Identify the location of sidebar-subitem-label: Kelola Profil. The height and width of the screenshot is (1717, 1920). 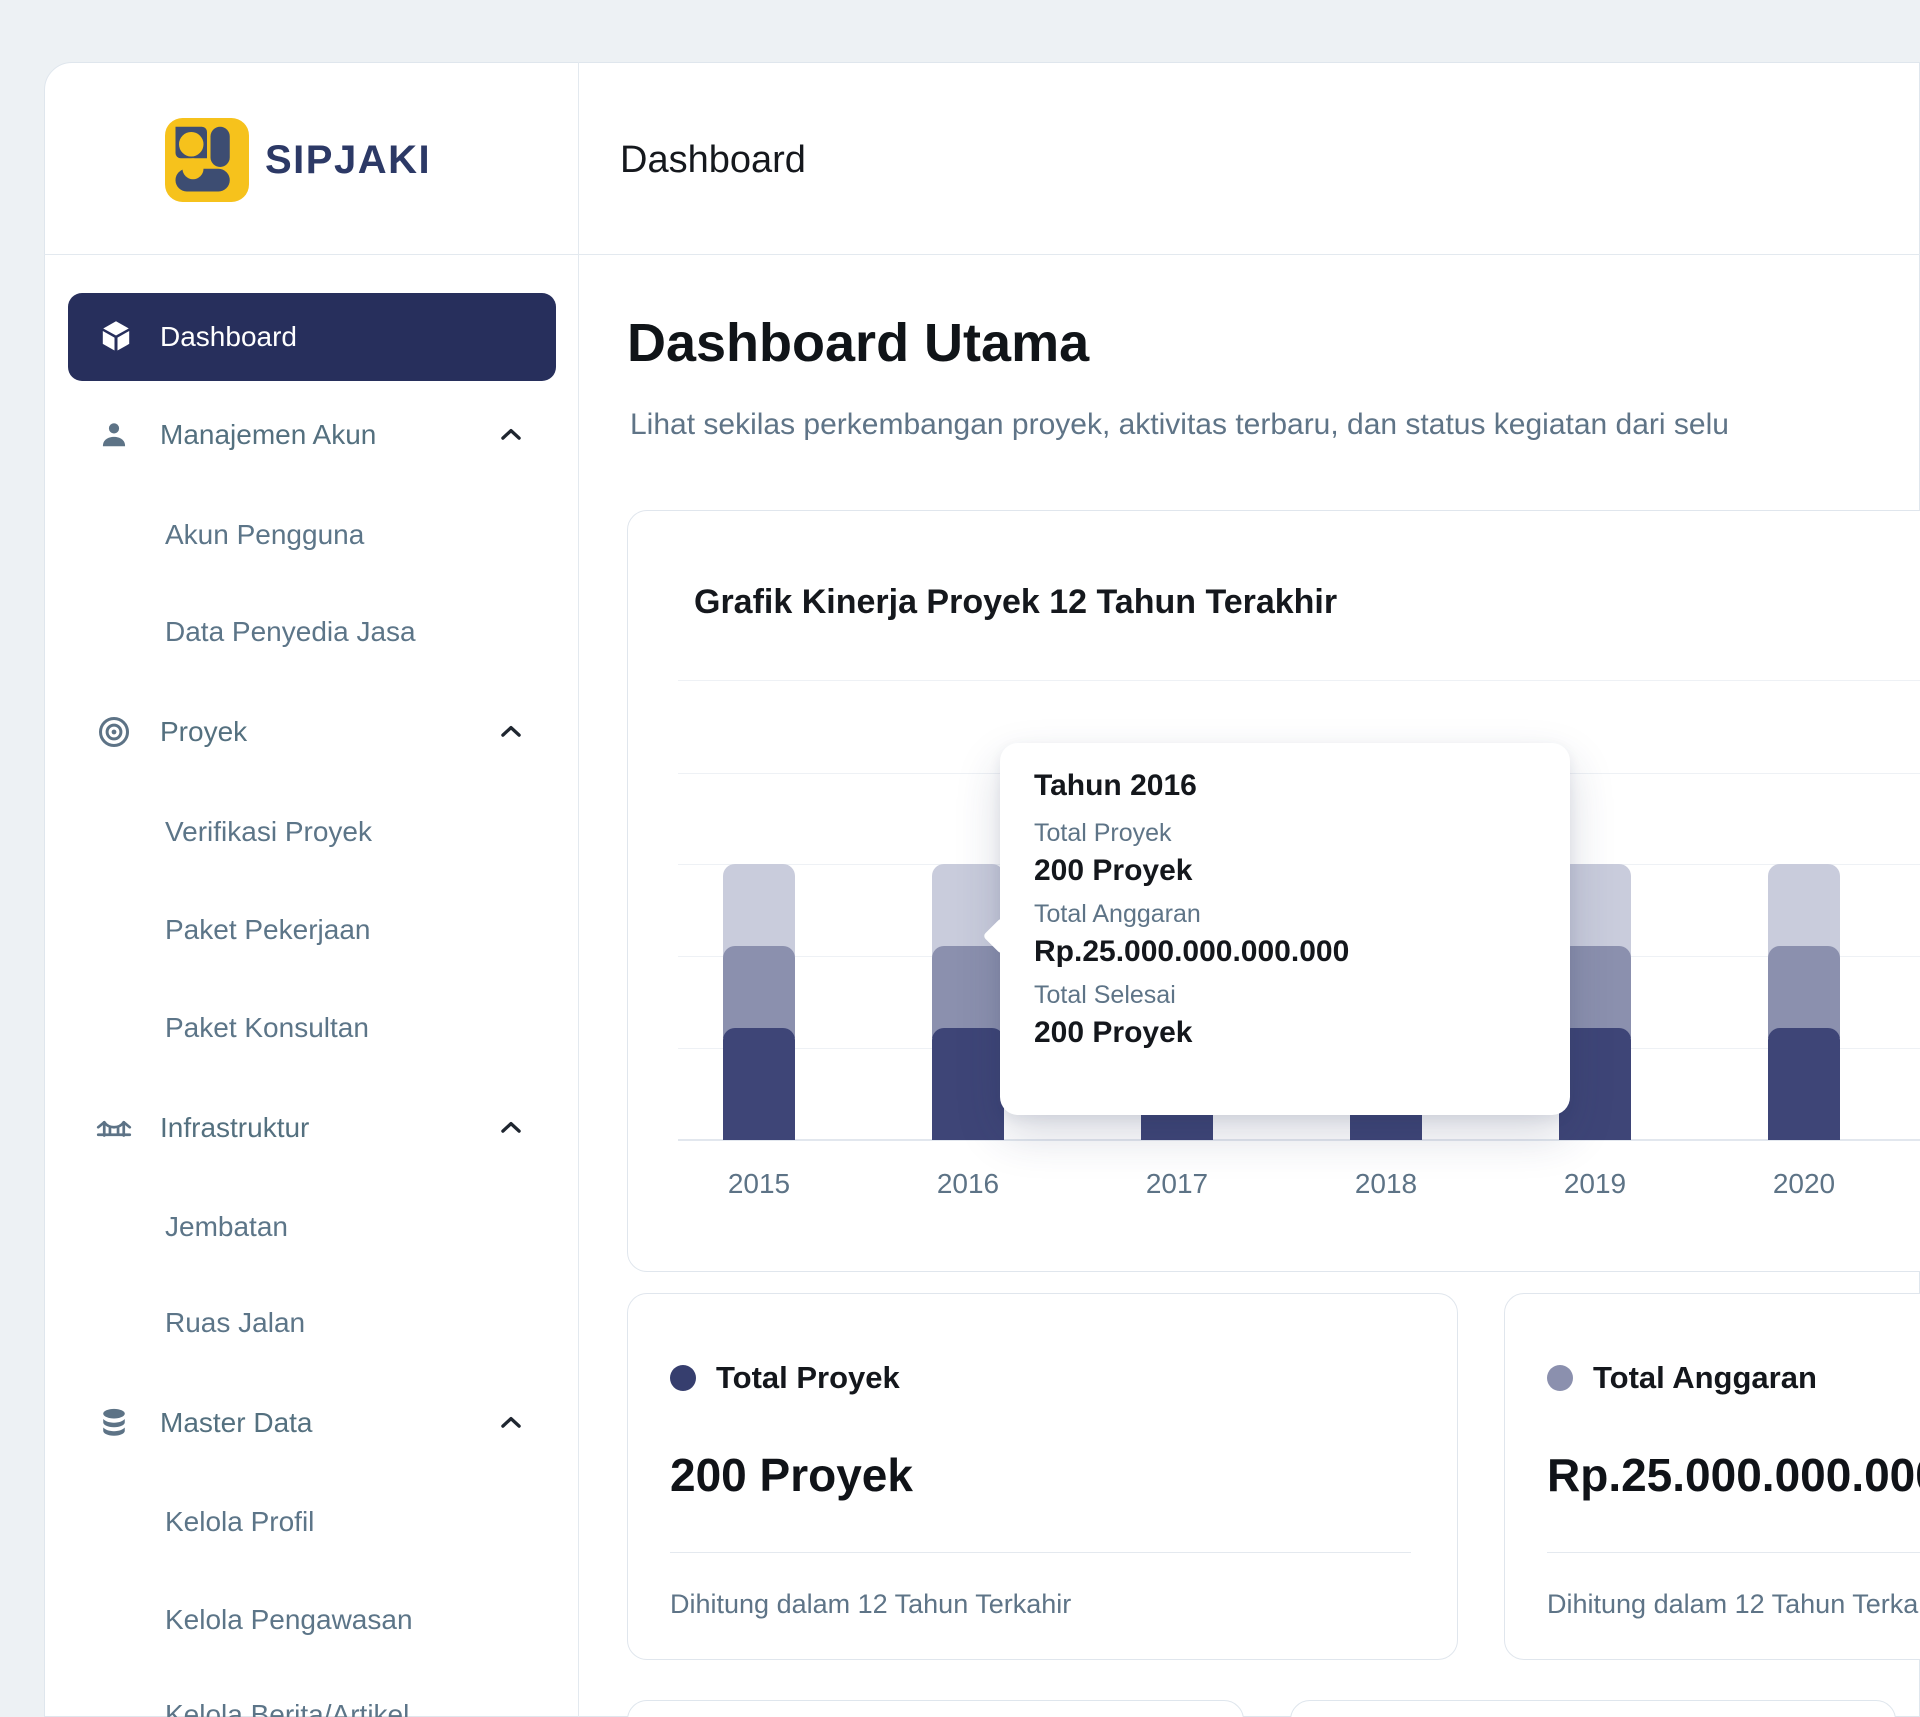
(240, 1521).